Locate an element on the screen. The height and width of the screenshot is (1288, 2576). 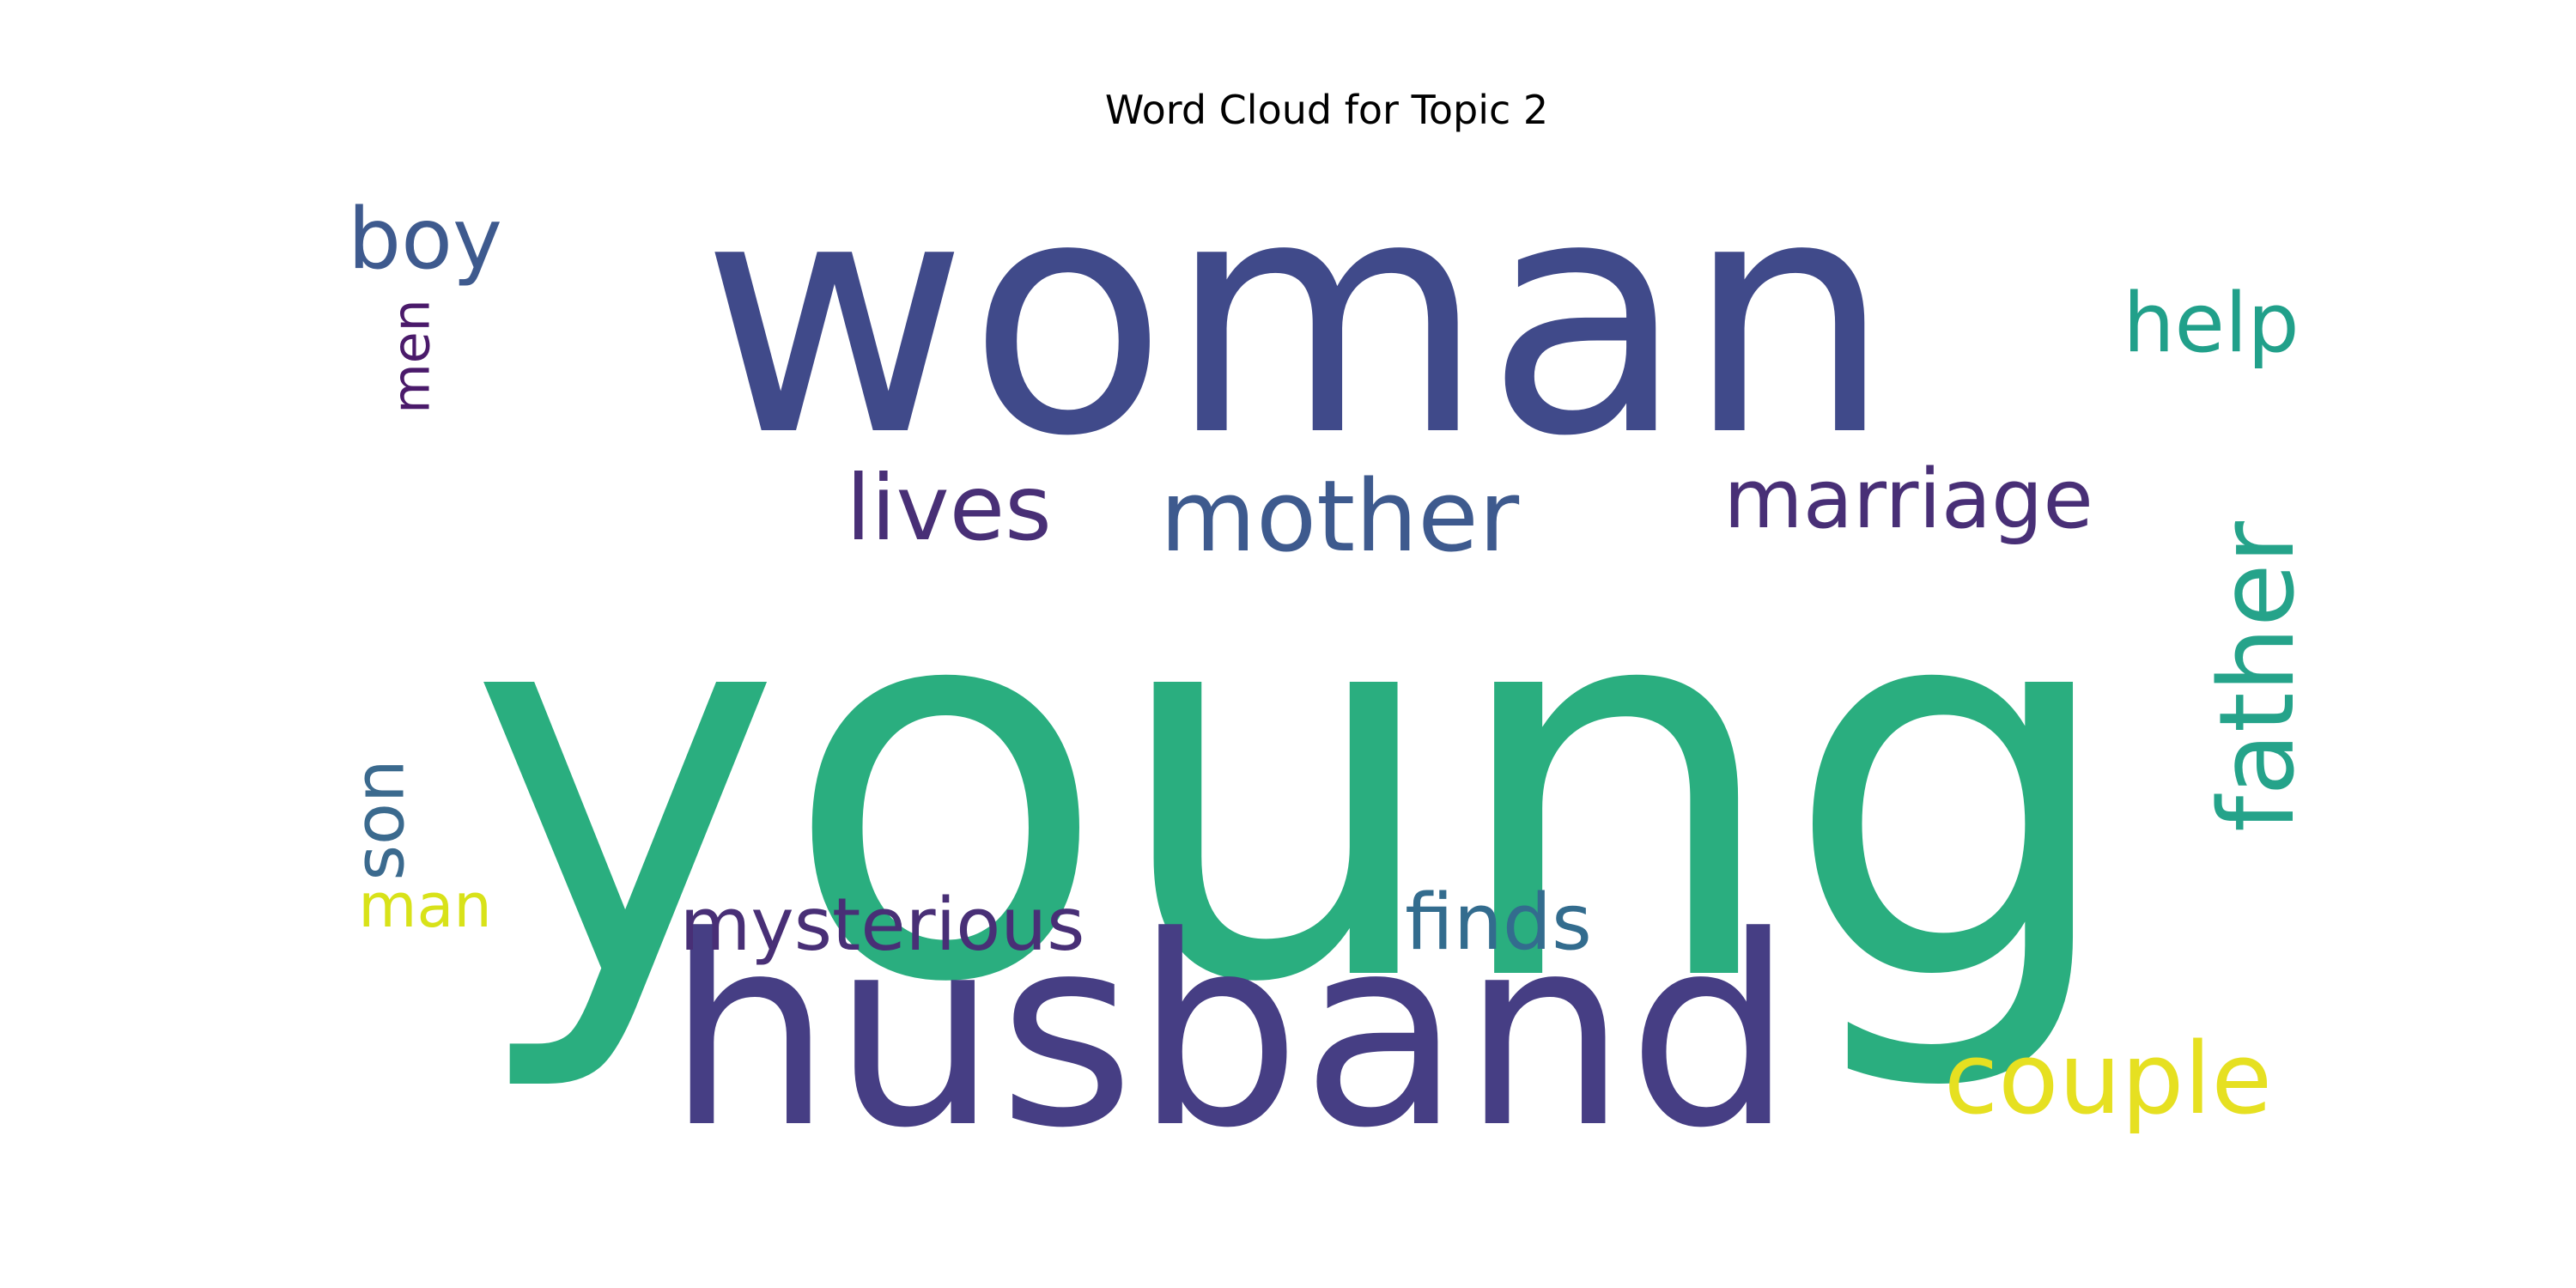
word-finds: finds is located at coordinates (1499, 923).